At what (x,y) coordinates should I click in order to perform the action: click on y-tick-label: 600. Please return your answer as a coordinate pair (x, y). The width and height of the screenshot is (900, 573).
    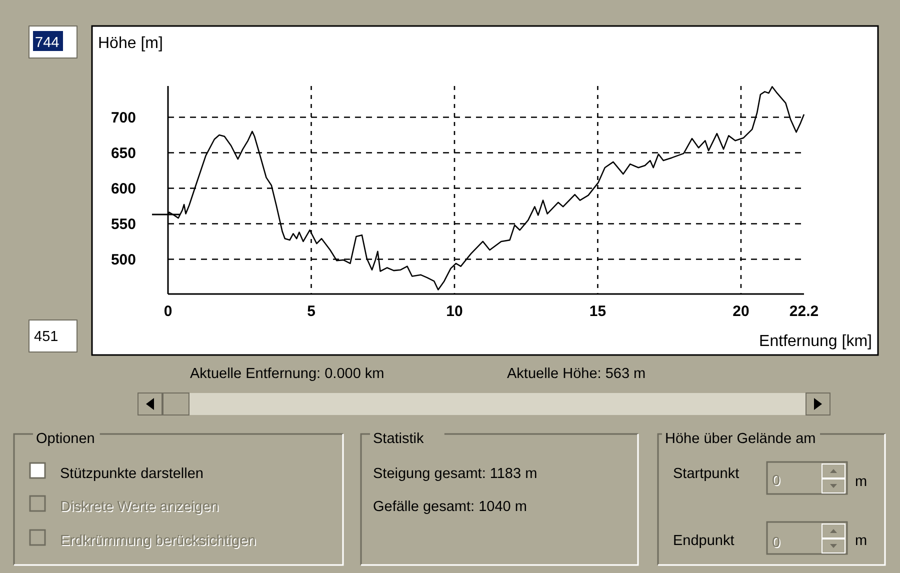
    Looking at the image, I should click on (123, 189).